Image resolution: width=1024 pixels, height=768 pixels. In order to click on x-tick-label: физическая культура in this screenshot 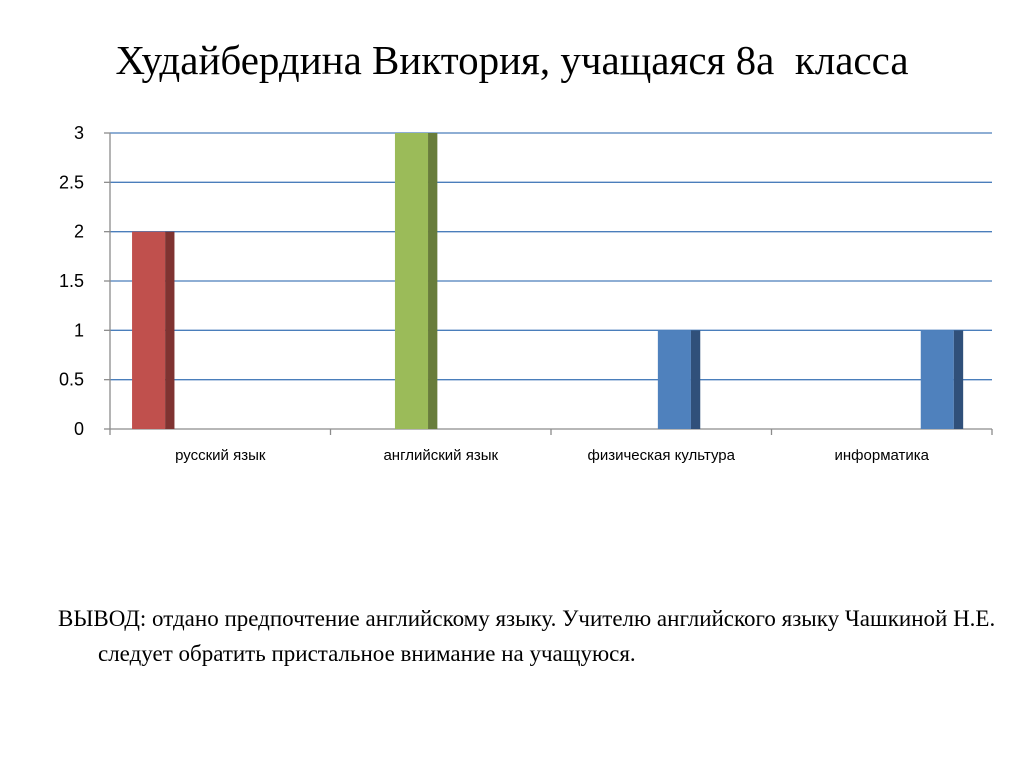, I will do `click(661, 455)`.